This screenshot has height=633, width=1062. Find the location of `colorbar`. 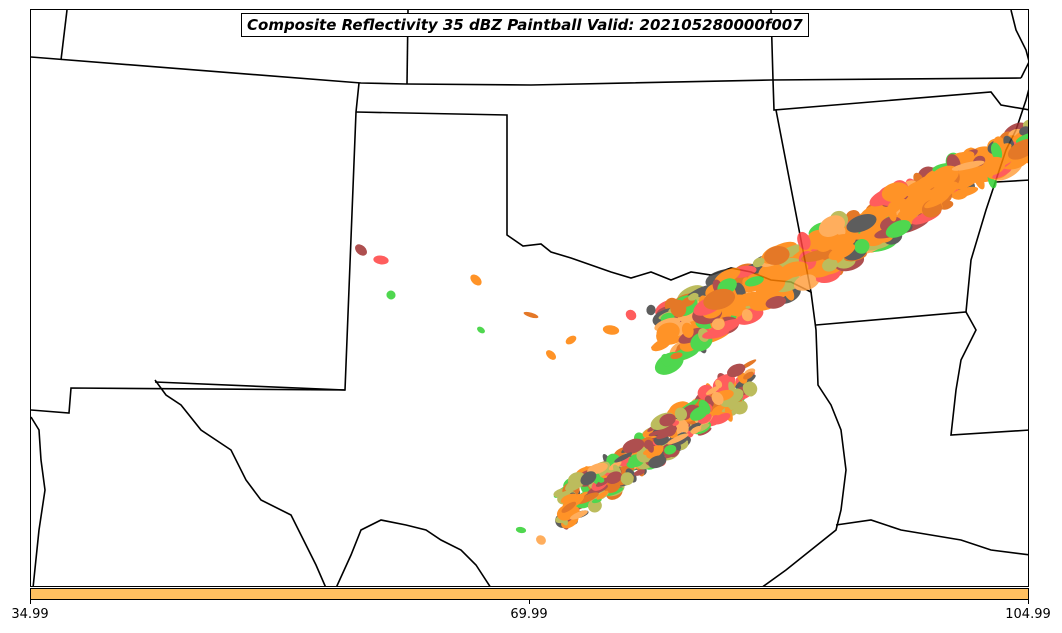

colorbar is located at coordinates (529, 594).